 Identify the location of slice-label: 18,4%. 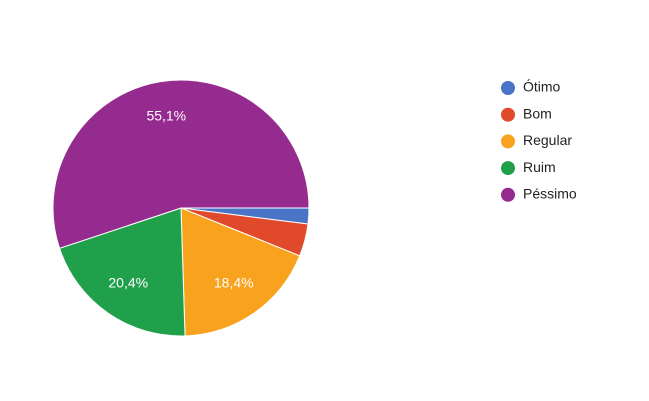
(234, 282).